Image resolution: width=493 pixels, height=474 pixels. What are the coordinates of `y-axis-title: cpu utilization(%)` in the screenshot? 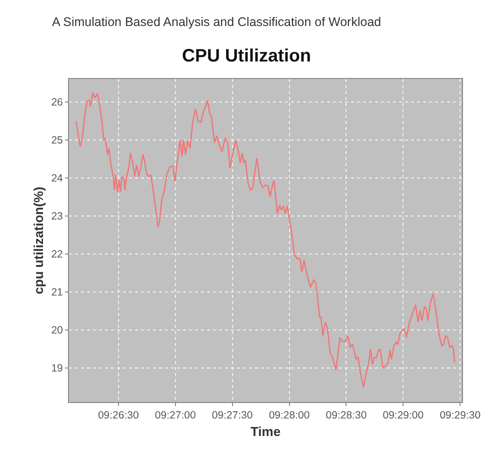 It's located at (38, 240).